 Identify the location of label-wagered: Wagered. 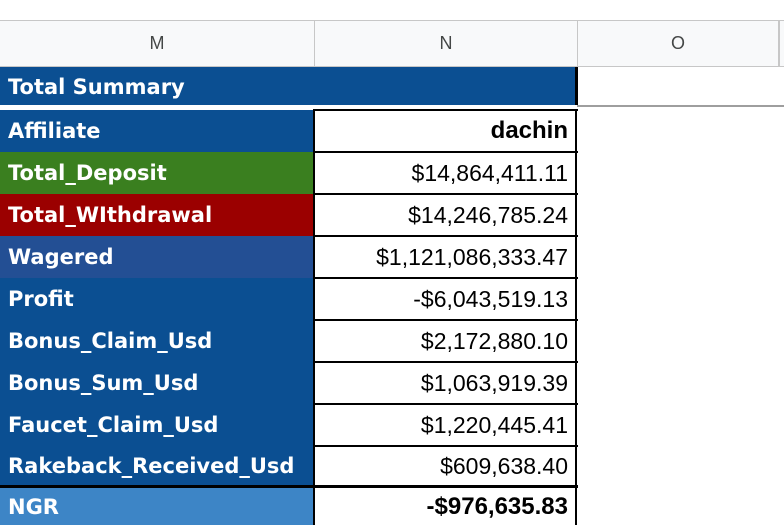
(61, 257).